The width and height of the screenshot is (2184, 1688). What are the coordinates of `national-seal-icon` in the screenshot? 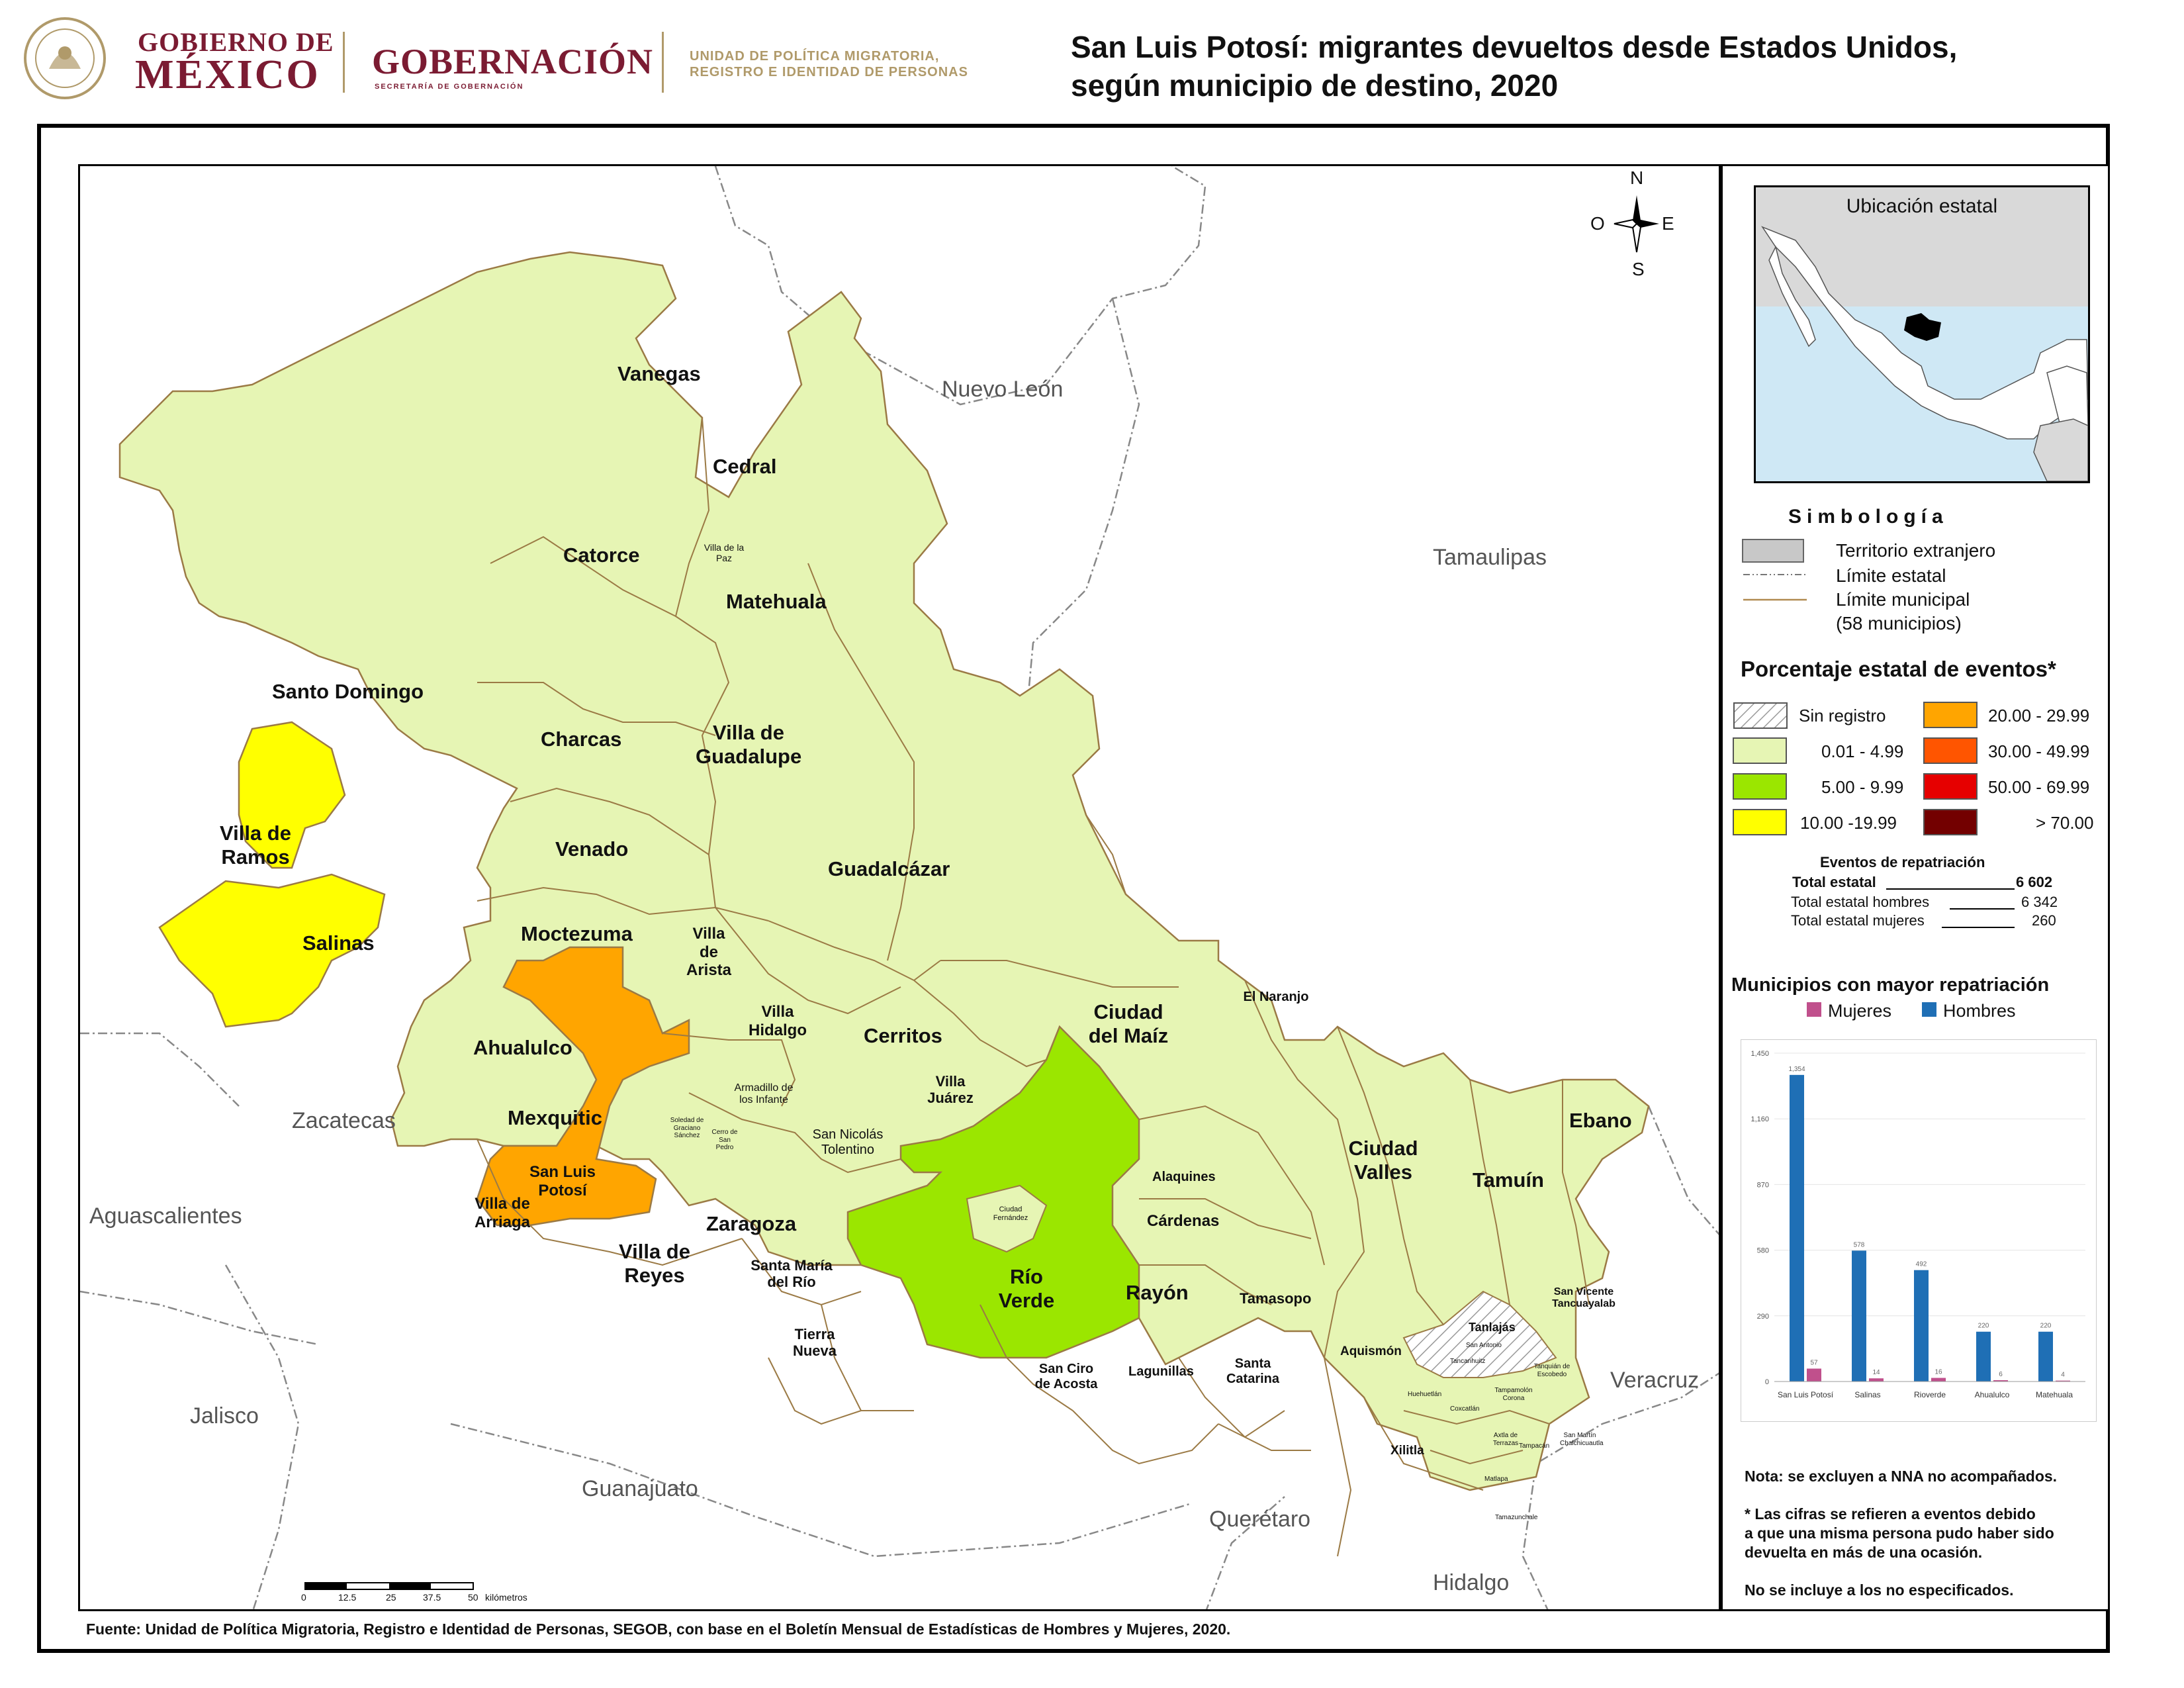 It's located at (65, 58).